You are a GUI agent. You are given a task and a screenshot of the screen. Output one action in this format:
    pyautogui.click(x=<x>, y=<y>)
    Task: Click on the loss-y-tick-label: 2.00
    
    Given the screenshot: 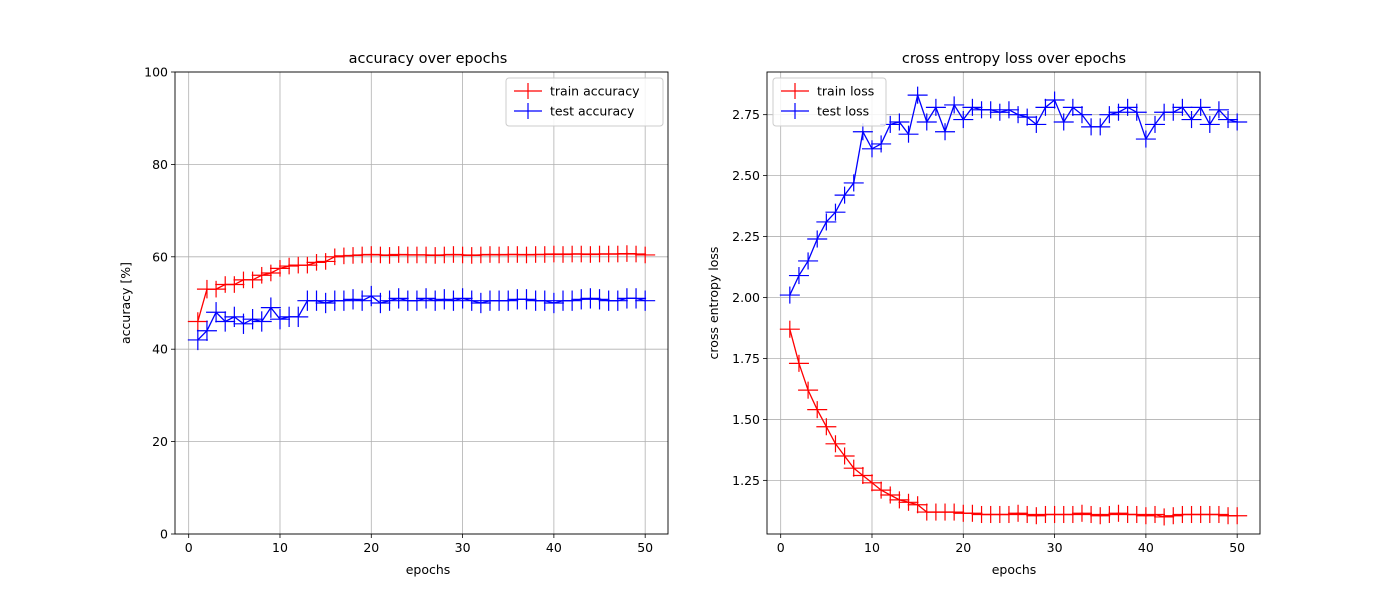 What is the action you would take?
    pyautogui.click(x=746, y=297)
    